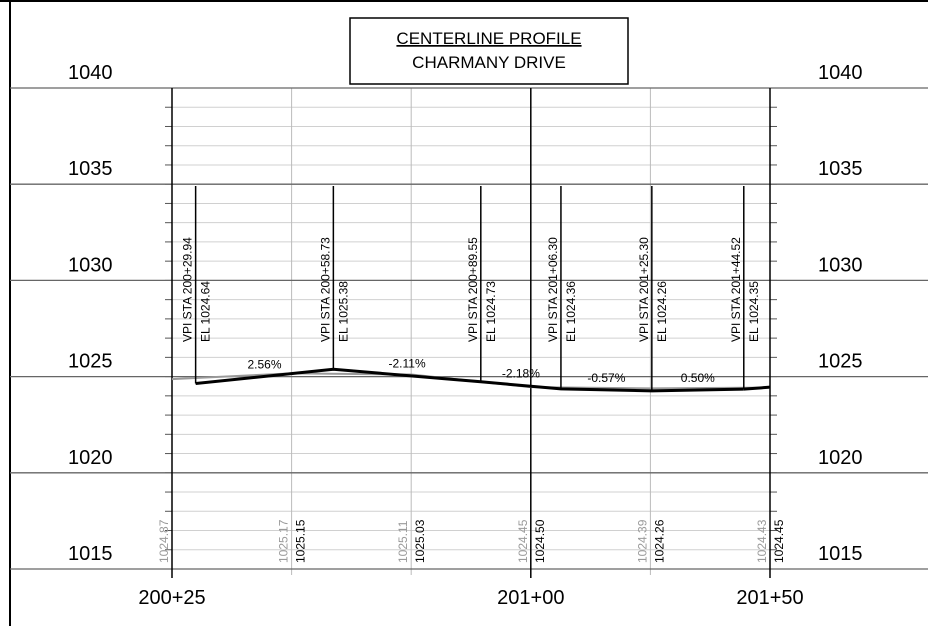  I want to click on existing-elevation-label: 1025.17, so click(284, 541).